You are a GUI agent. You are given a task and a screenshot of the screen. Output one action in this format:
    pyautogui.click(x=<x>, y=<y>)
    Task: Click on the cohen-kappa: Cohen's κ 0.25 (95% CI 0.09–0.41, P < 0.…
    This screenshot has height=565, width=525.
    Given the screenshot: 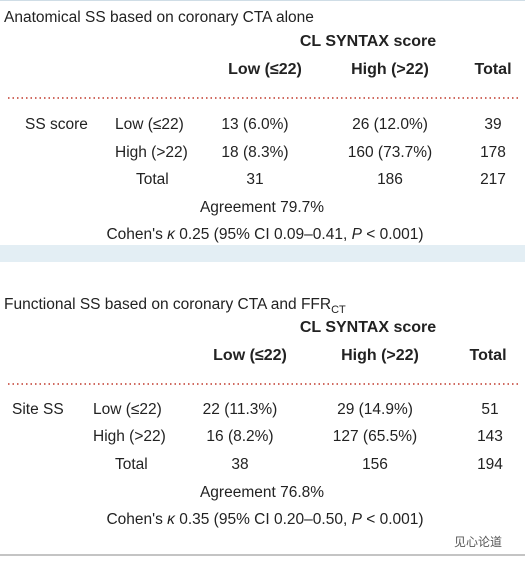 What is the action you would take?
    pyautogui.click(x=264, y=234)
    